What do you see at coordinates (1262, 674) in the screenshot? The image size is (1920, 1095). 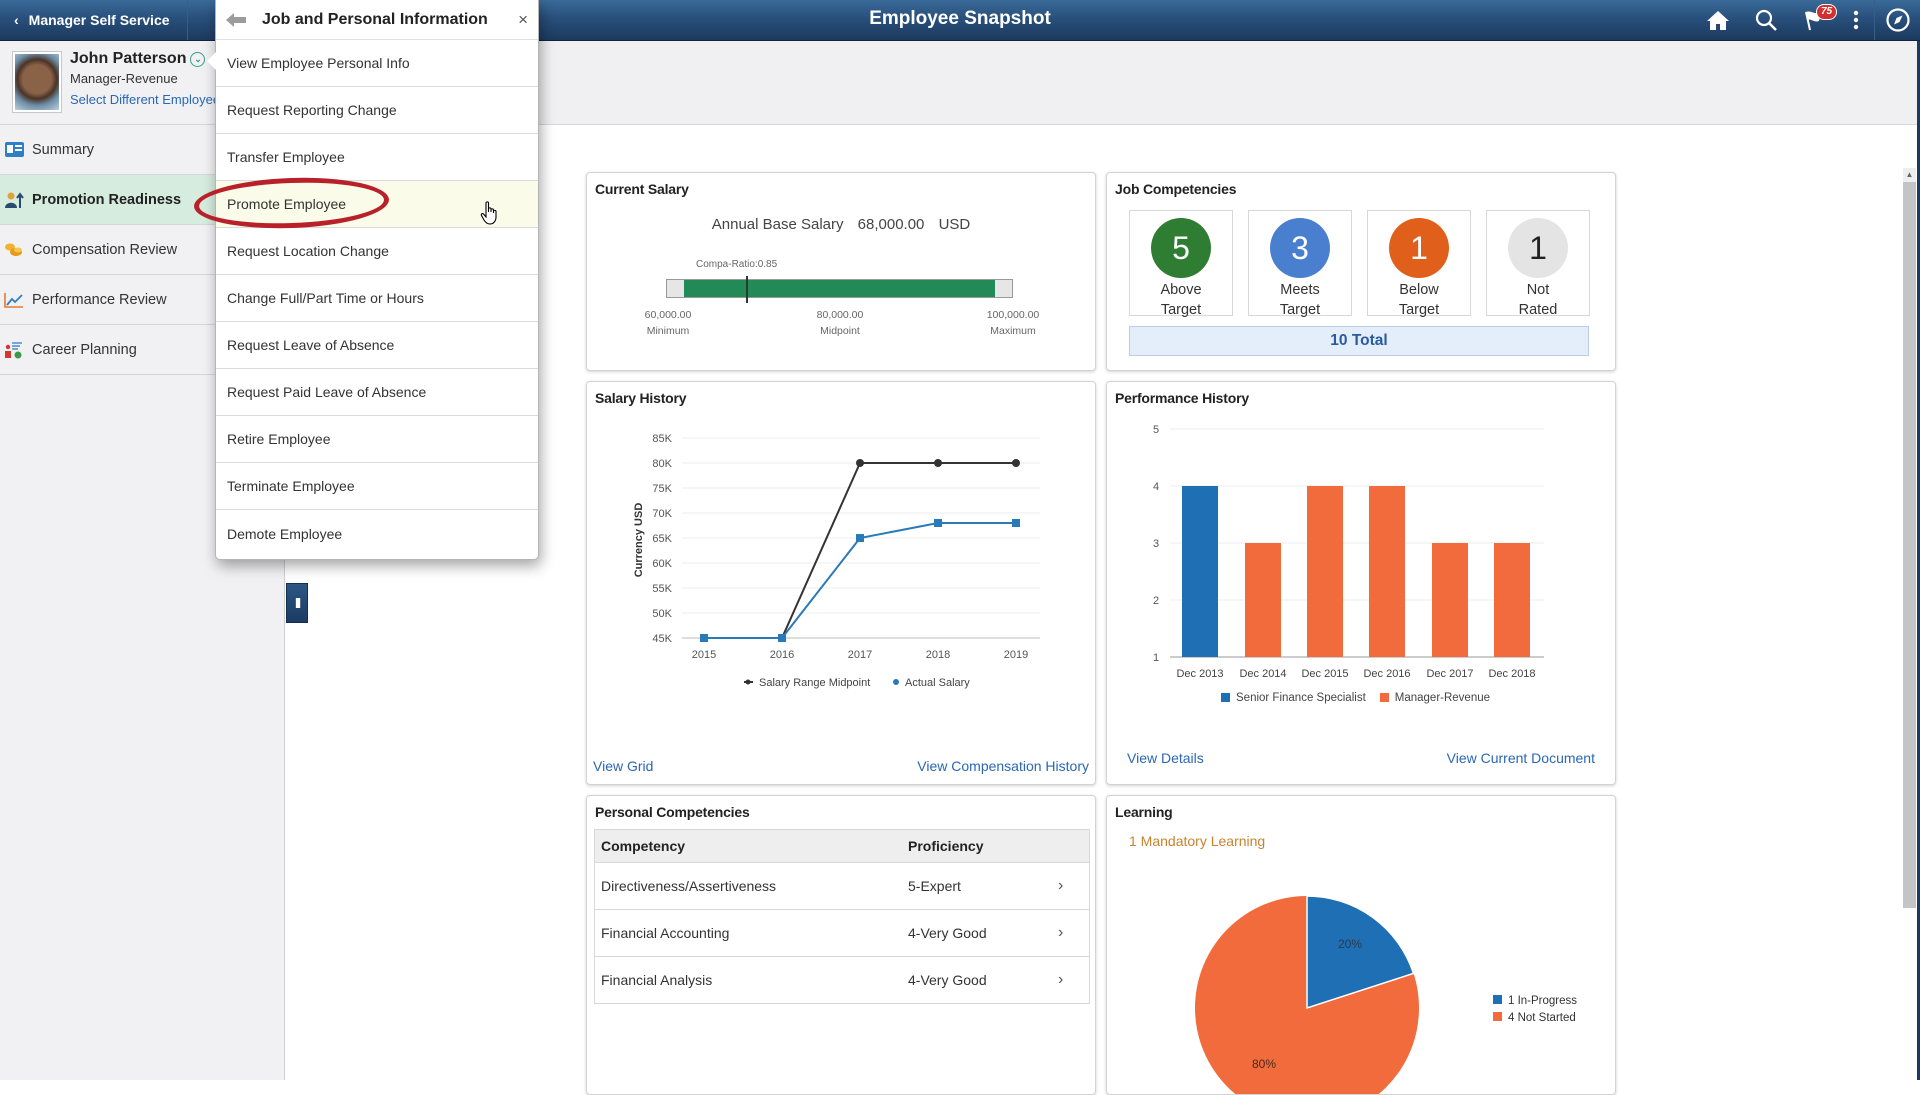 I see `svg-text: Dec 2014` at bounding box center [1262, 674].